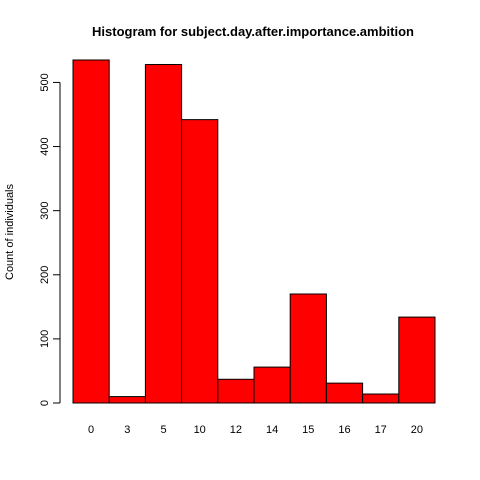 This screenshot has height=480, width=480. What do you see at coordinates (381, 430) in the screenshot?
I see `x-tick-label: 17` at bounding box center [381, 430].